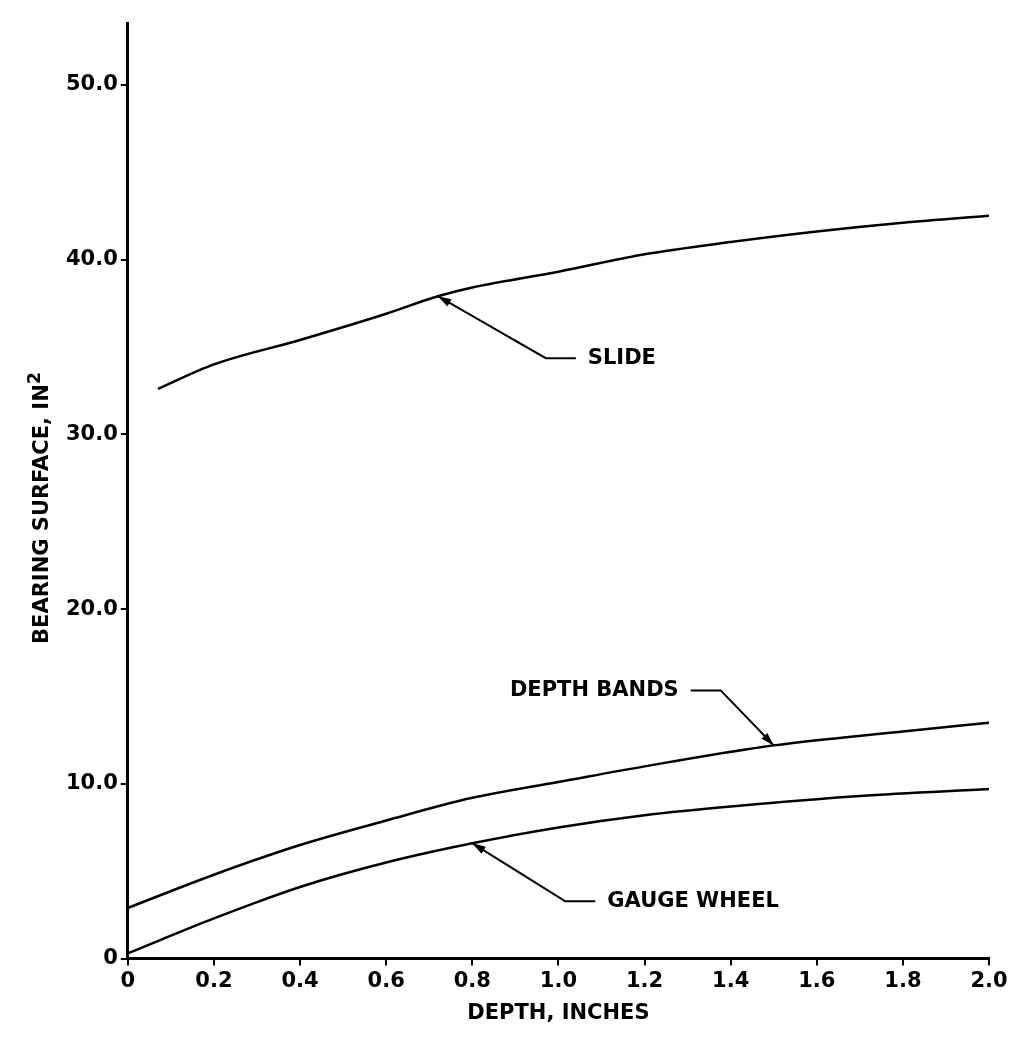  Describe the element at coordinates (300, 979) in the screenshot. I see `x-tick-label: 0.4` at that location.